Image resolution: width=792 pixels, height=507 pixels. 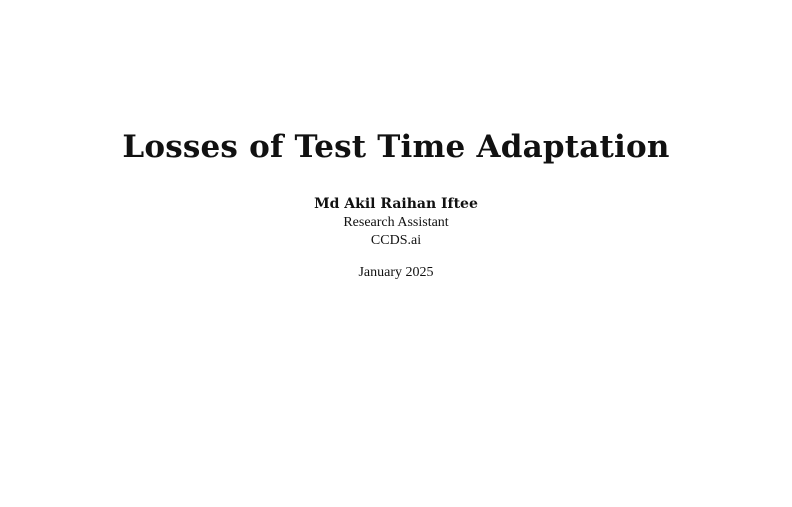 What do you see at coordinates (396, 222) in the screenshot?
I see `author-role: Research Assistant` at bounding box center [396, 222].